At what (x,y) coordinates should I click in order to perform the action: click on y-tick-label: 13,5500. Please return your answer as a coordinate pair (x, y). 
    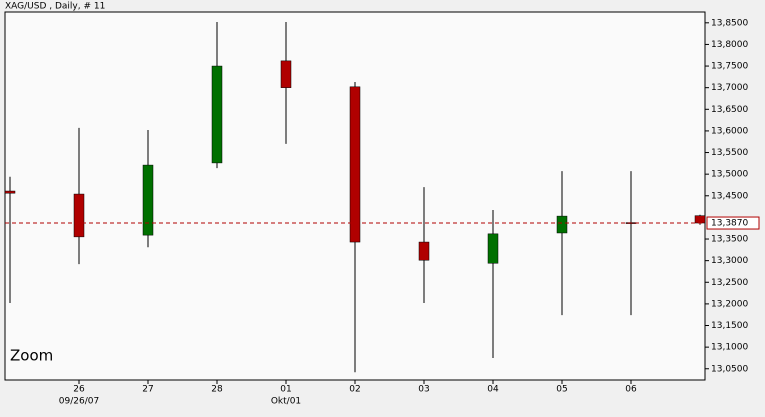
    Looking at the image, I should click on (729, 153).